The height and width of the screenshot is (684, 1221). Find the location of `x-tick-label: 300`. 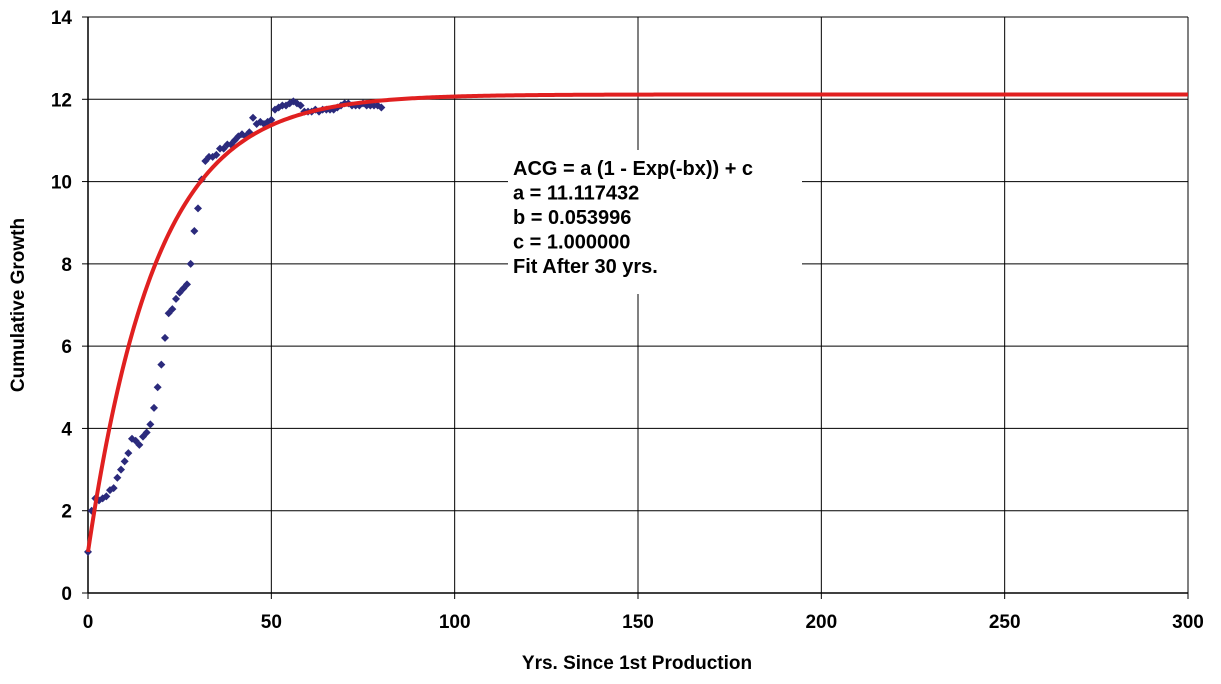

x-tick-label: 300 is located at coordinates (1188, 622).